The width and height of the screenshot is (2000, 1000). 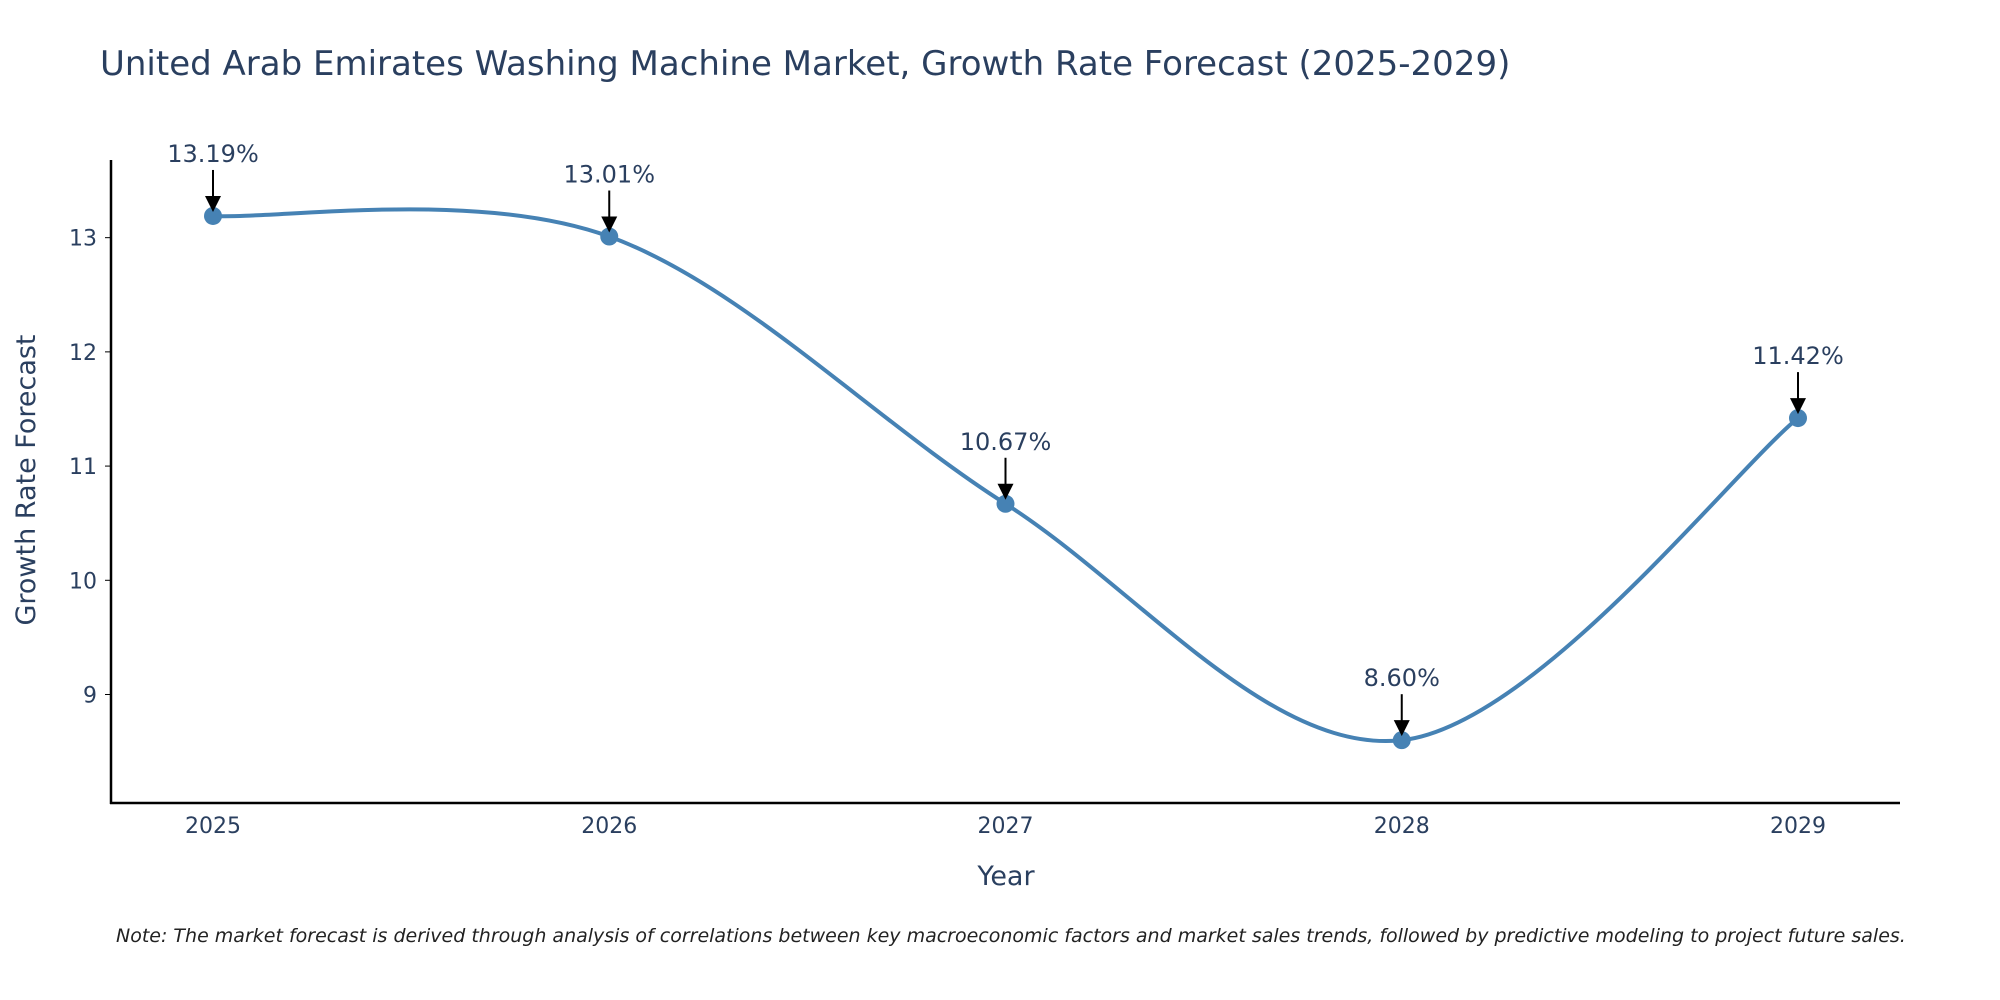 What do you see at coordinates (83, 239) in the screenshot?
I see `y-tick-label: 13` at bounding box center [83, 239].